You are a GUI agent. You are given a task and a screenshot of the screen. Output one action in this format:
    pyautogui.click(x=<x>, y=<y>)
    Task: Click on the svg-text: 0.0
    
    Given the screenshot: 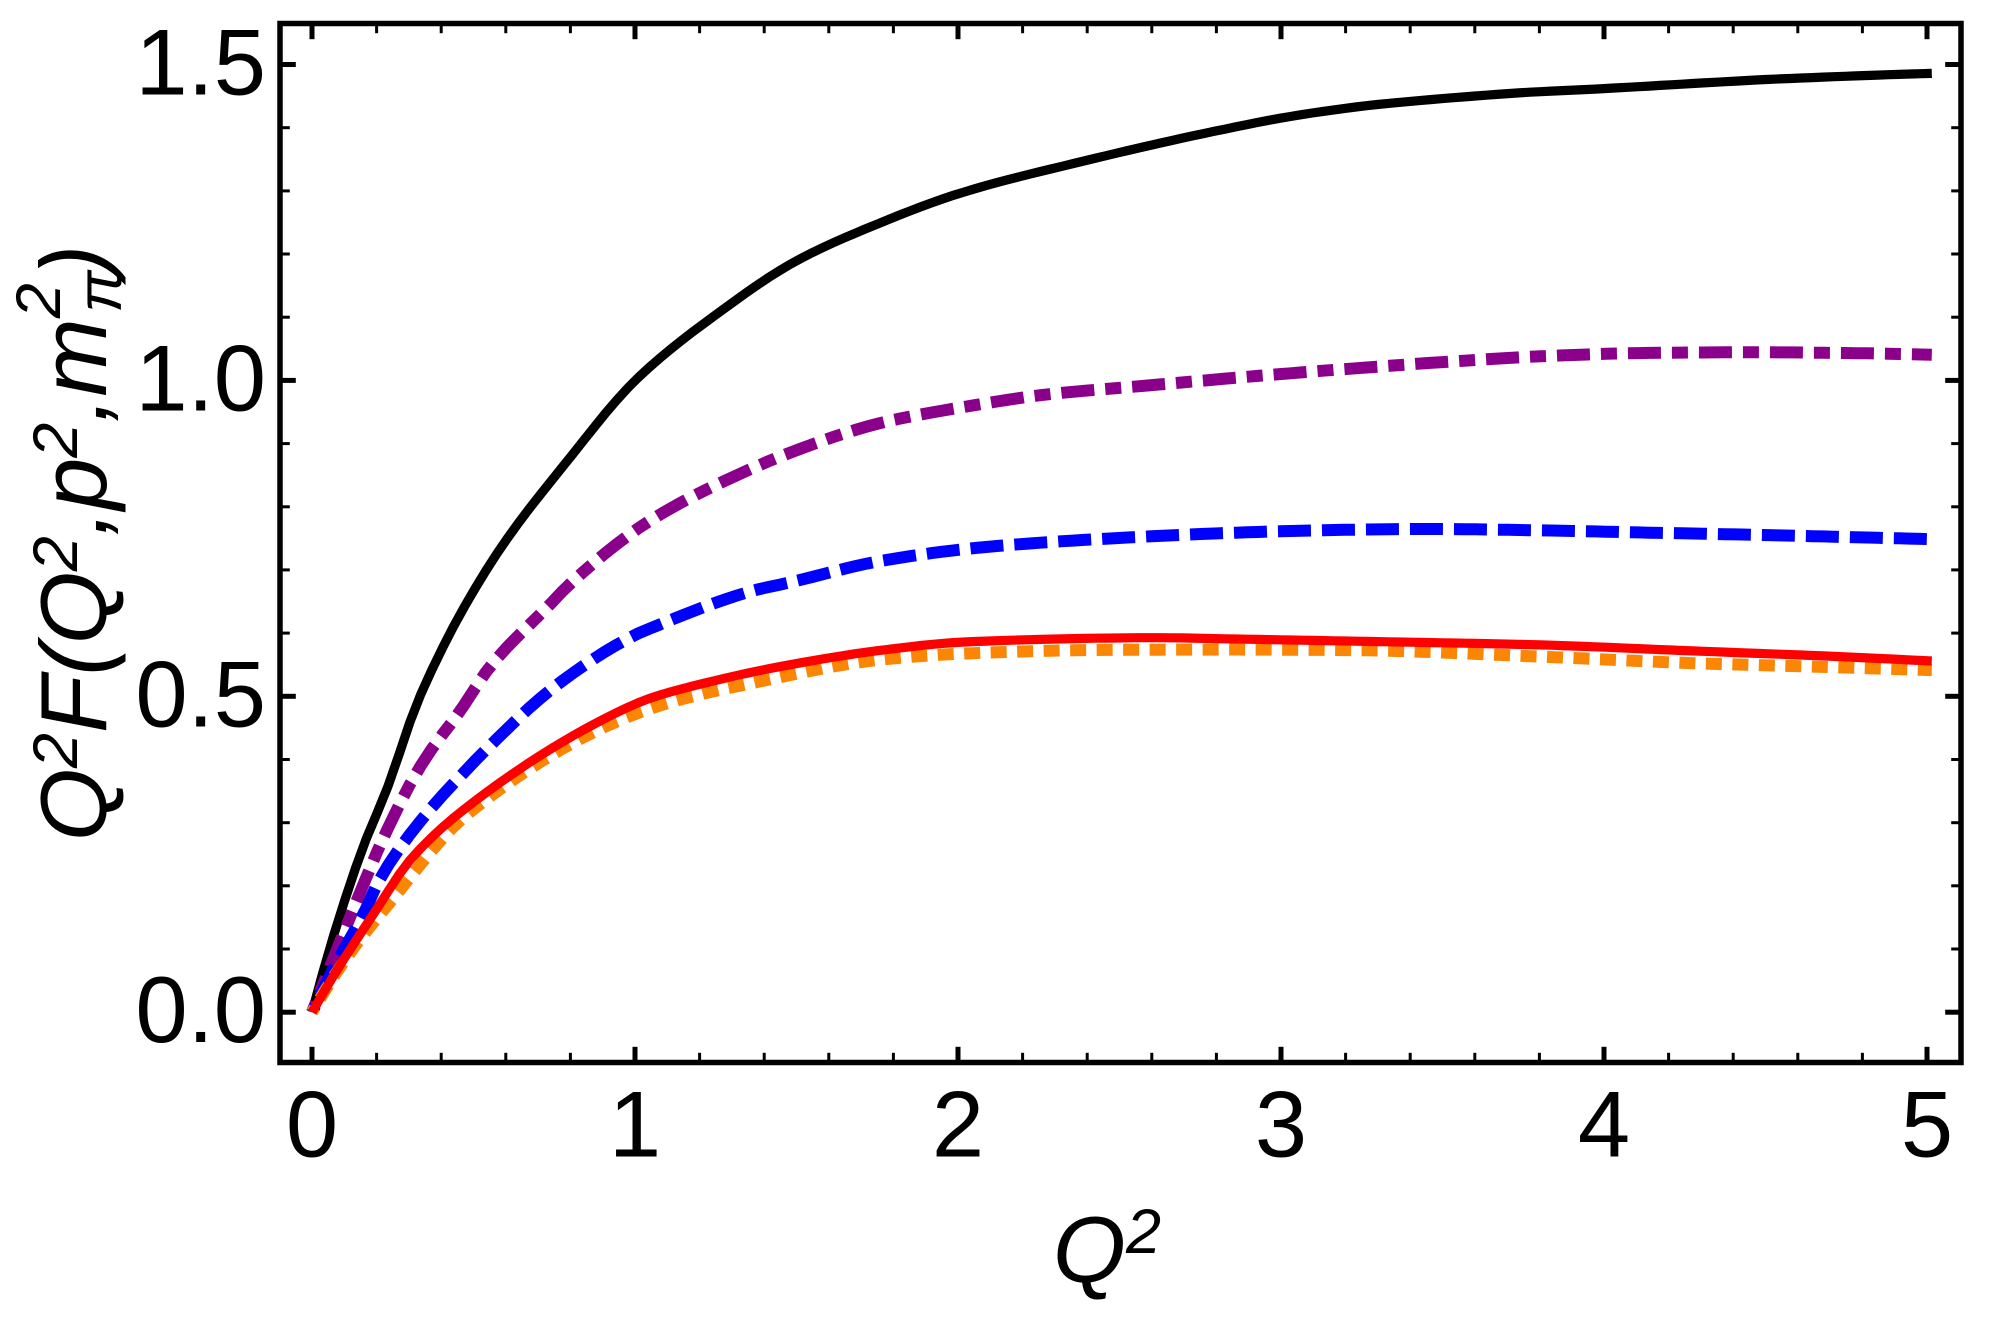 What is the action you would take?
    pyautogui.click(x=200, y=1009)
    